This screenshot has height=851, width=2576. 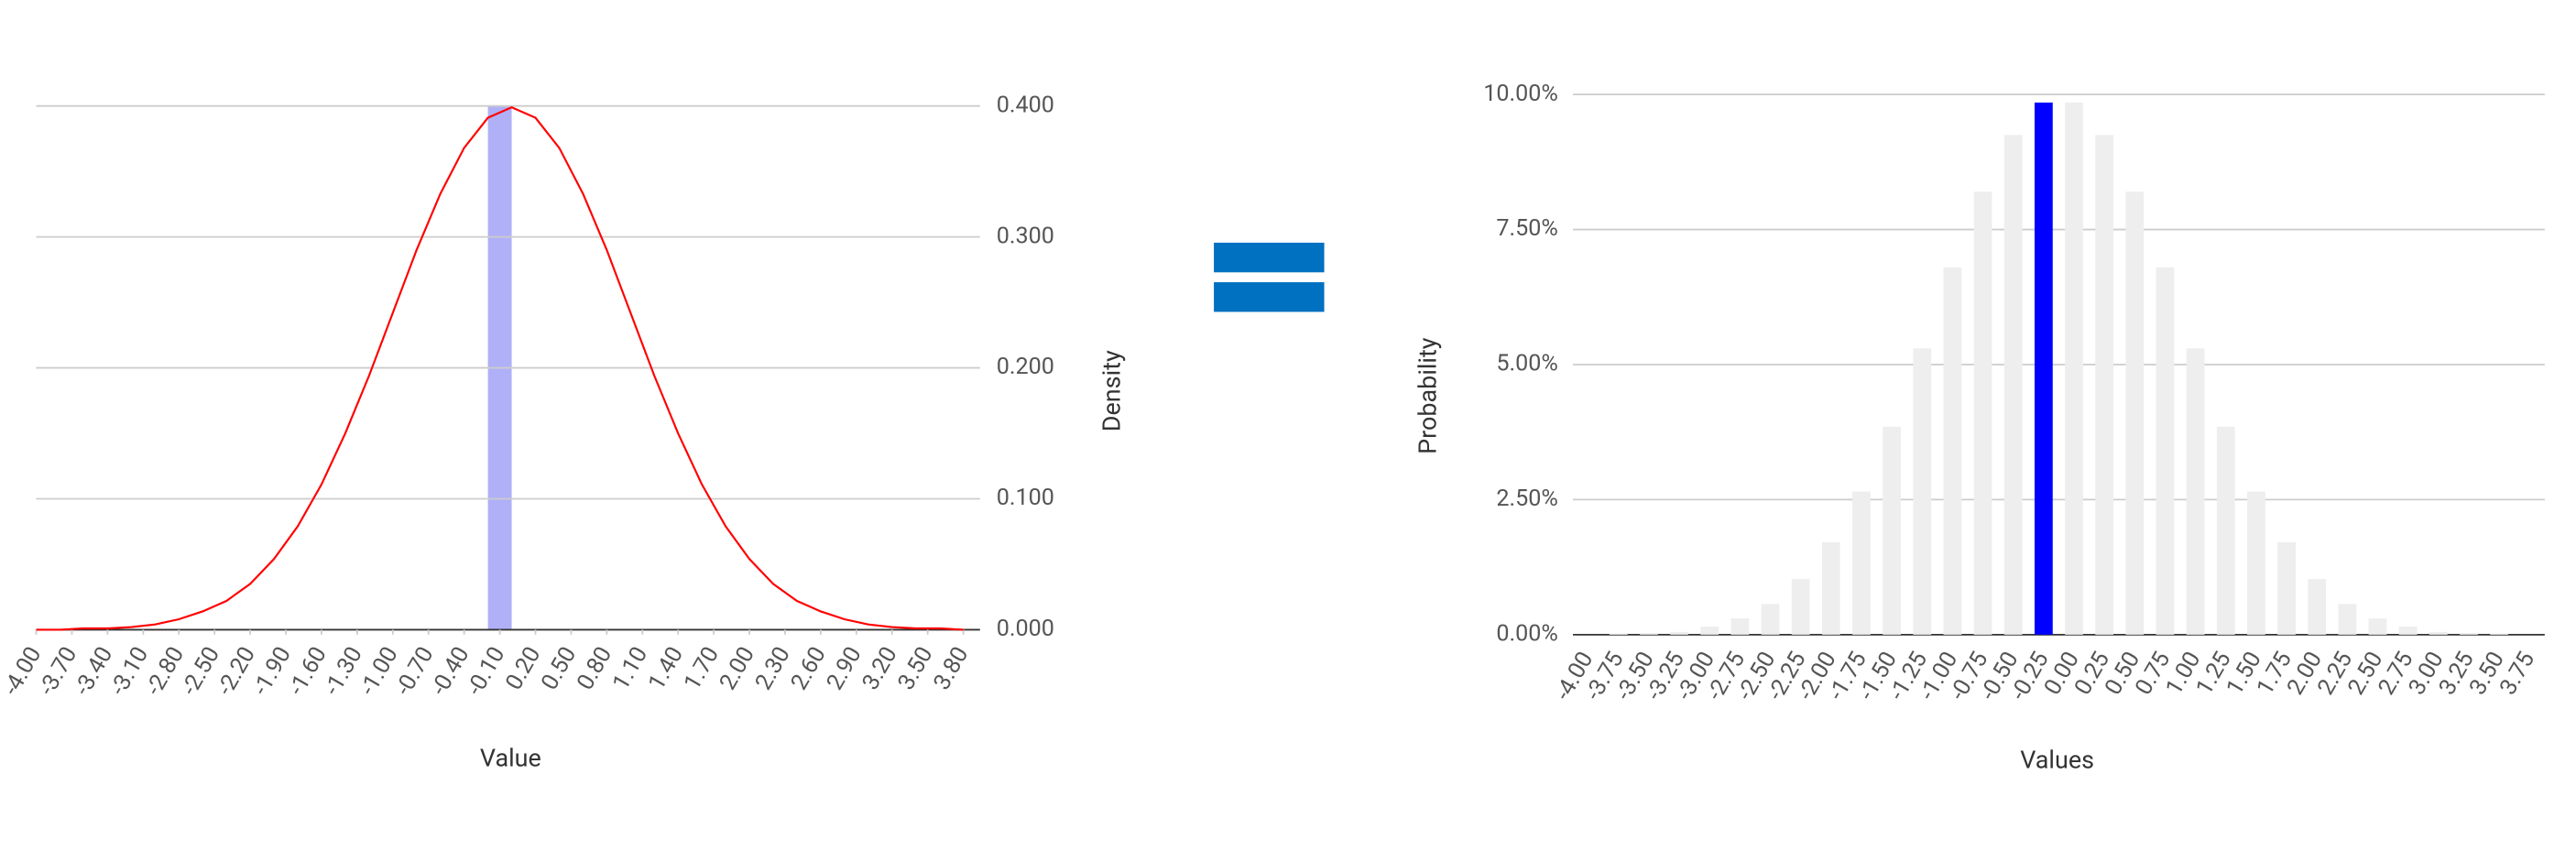 What do you see at coordinates (1025, 498) in the screenshot?
I see `y-tick-label: 0.100` at bounding box center [1025, 498].